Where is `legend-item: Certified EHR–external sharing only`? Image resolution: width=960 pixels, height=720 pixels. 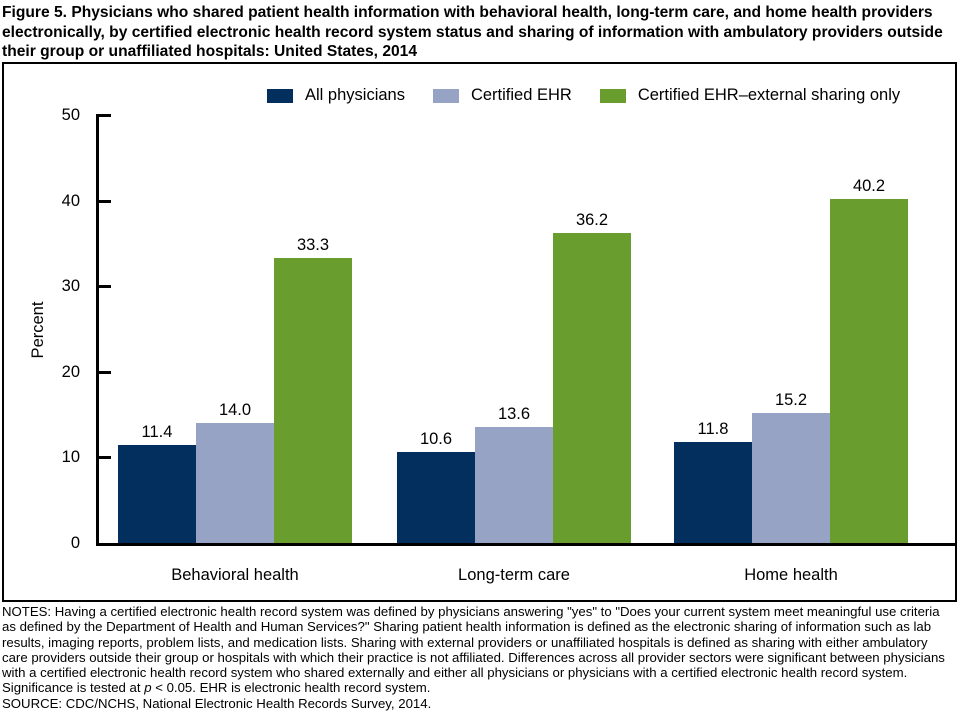 legend-item: Certified EHR–external sharing only is located at coordinates (750, 95).